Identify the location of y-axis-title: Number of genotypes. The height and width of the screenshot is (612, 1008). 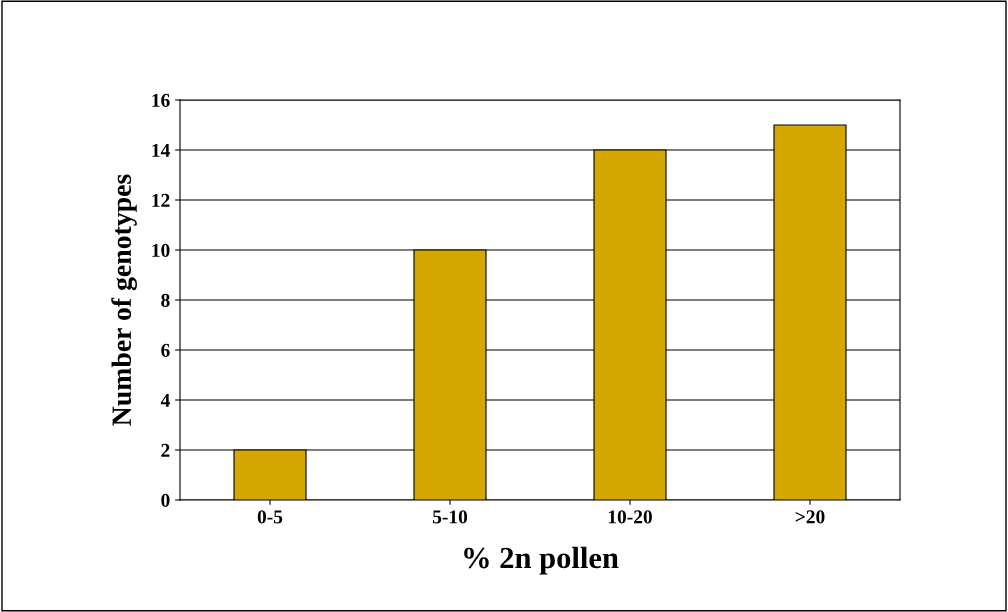
(124, 300).